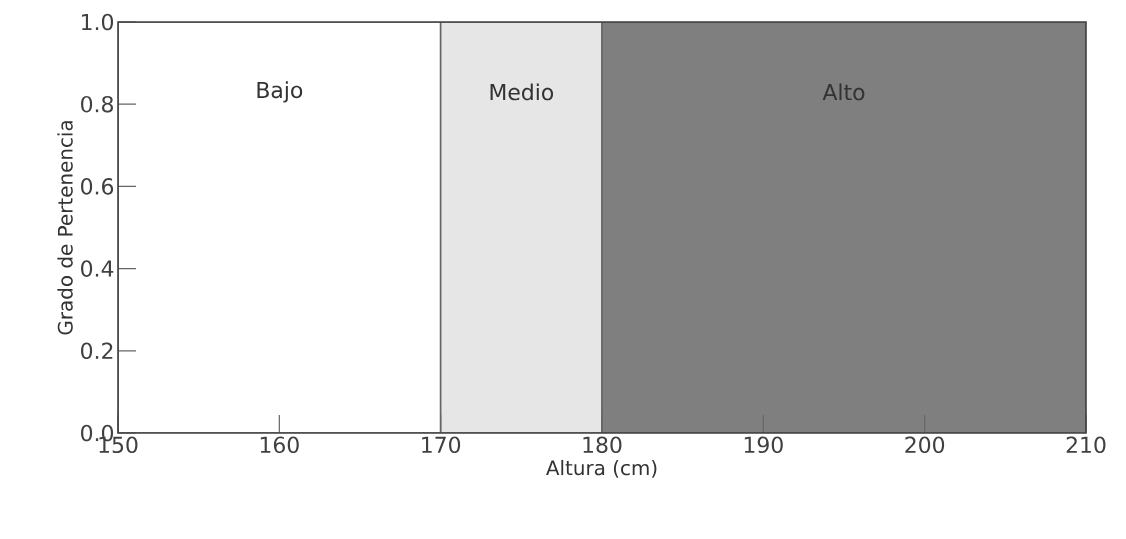  What do you see at coordinates (97, 268) in the screenshot?
I see `y-tick-label: 0.4` at bounding box center [97, 268].